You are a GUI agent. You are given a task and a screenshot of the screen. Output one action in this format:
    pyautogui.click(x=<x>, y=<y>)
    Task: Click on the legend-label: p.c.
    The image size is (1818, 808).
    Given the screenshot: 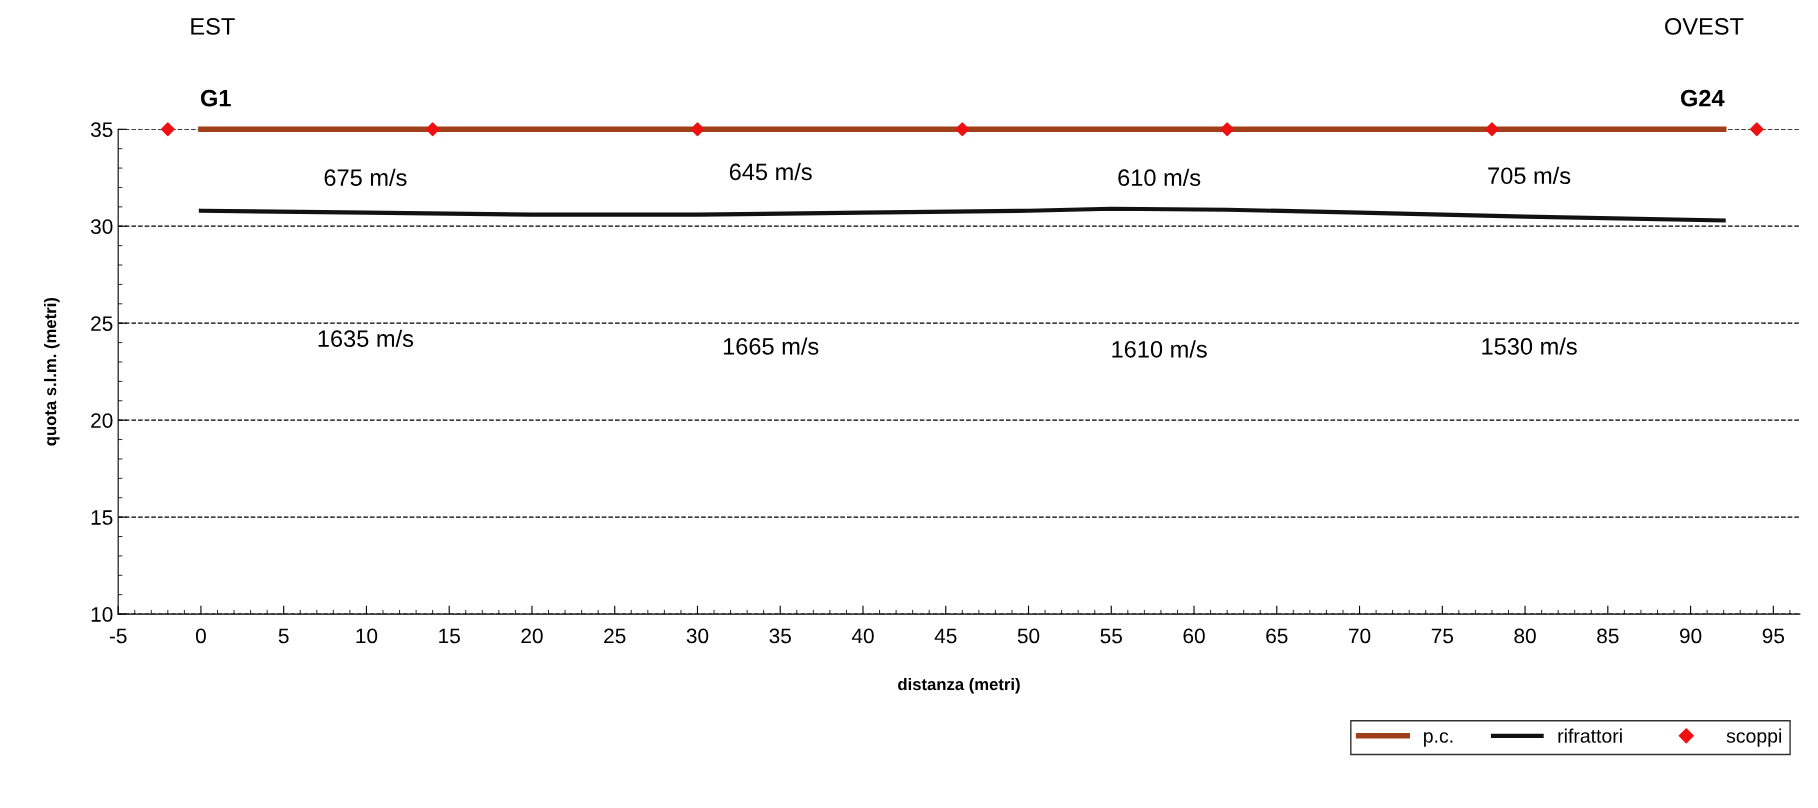 What is the action you would take?
    pyautogui.click(x=1438, y=739)
    